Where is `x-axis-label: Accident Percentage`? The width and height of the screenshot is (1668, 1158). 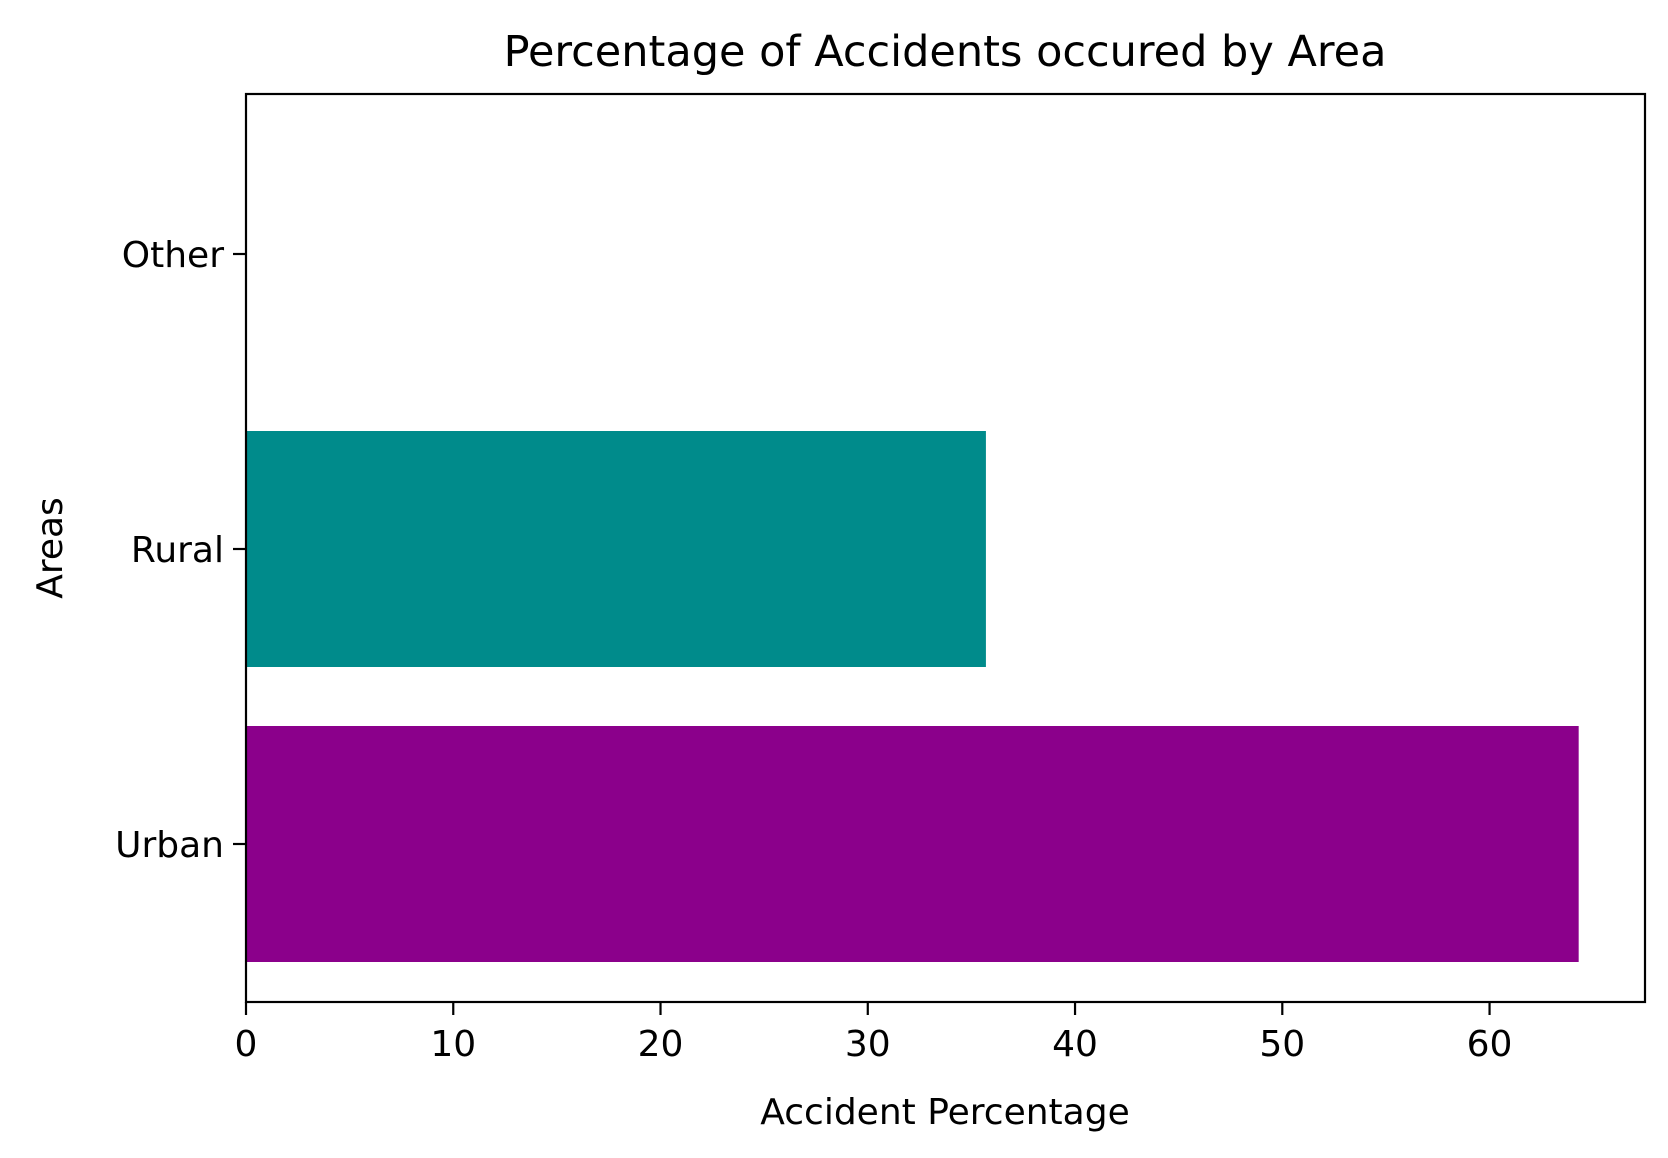 x-axis-label: Accident Percentage is located at coordinates (944, 1112).